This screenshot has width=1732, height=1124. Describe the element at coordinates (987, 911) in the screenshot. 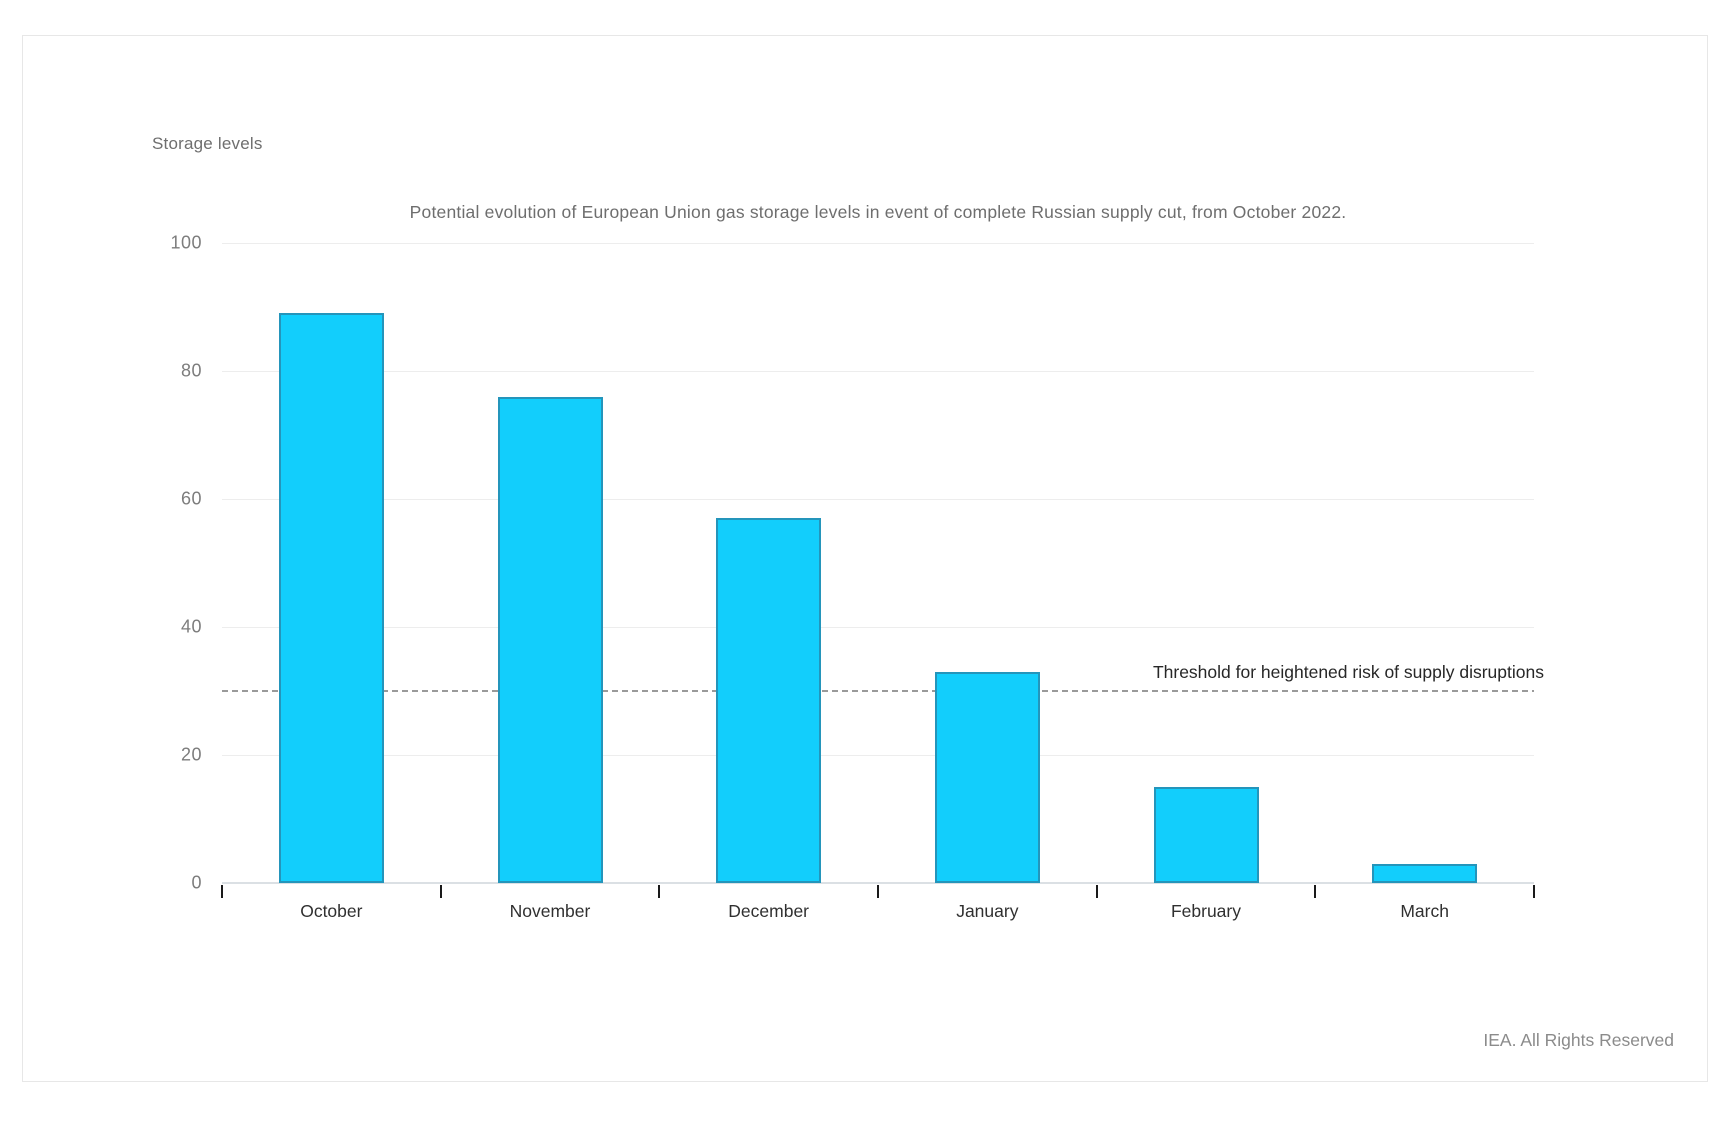

I see `x-category-label: January` at that location.